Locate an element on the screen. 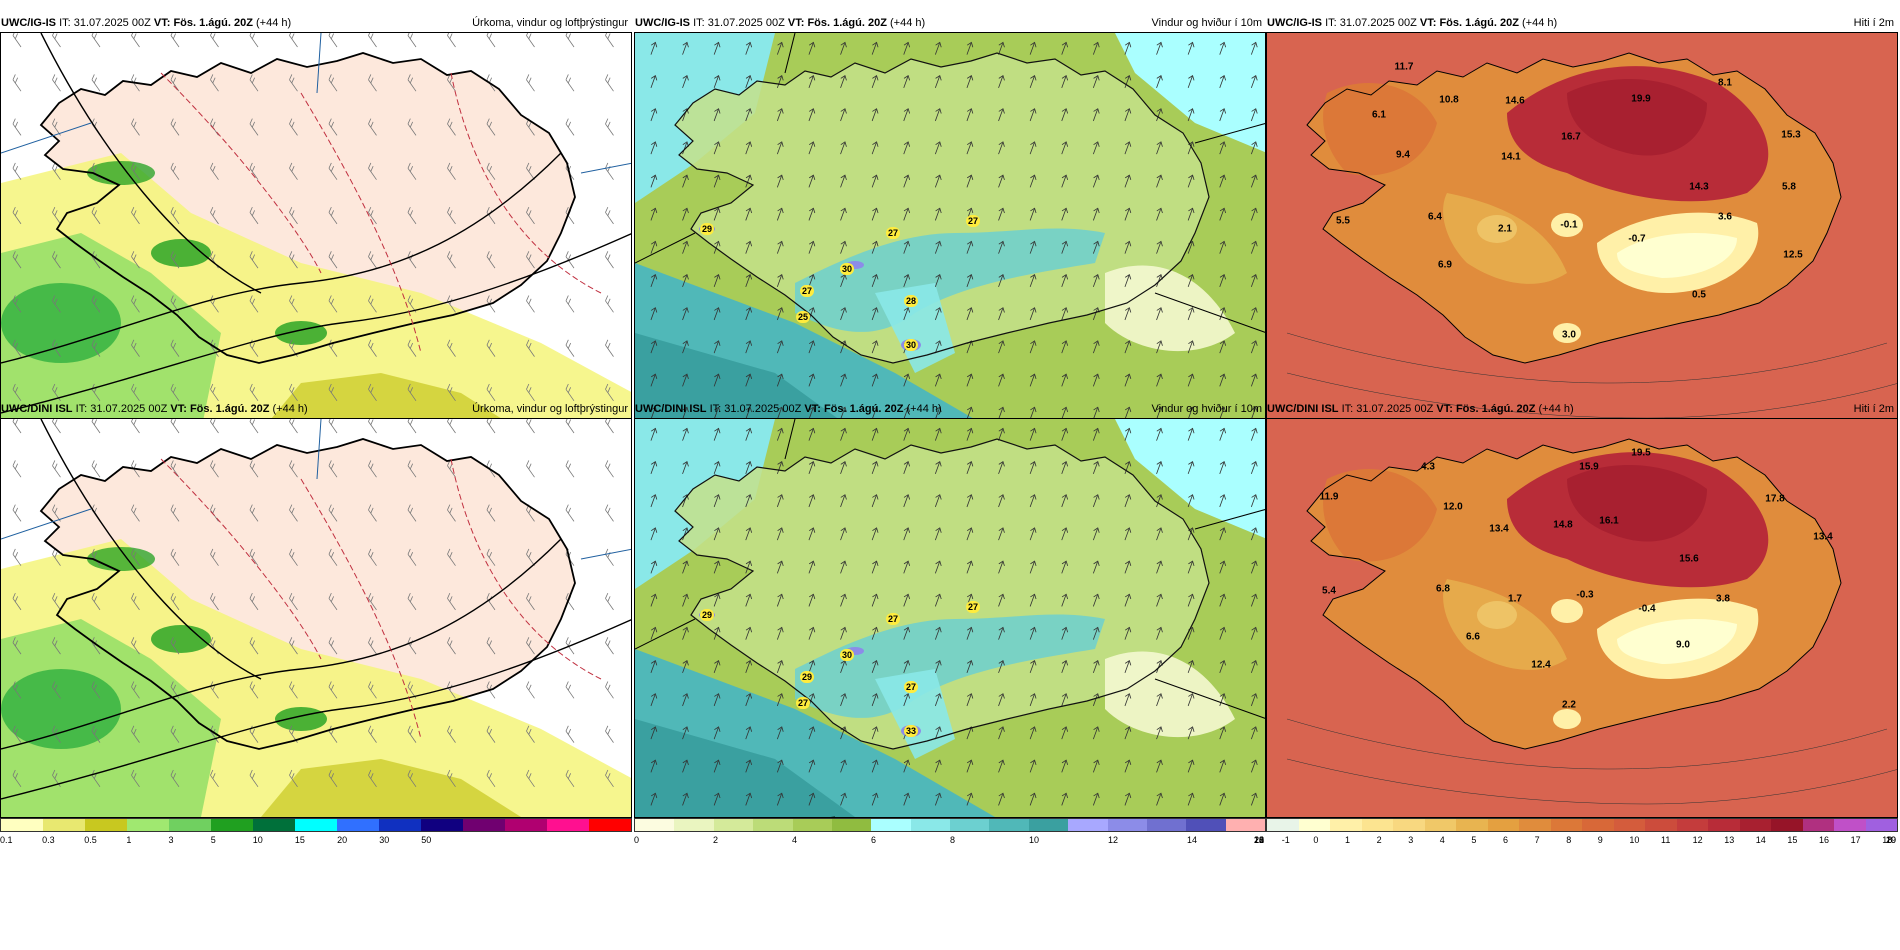 The image size is (1900, 950). temperature-label: -0.7 is located at coordinates (1637, 239).